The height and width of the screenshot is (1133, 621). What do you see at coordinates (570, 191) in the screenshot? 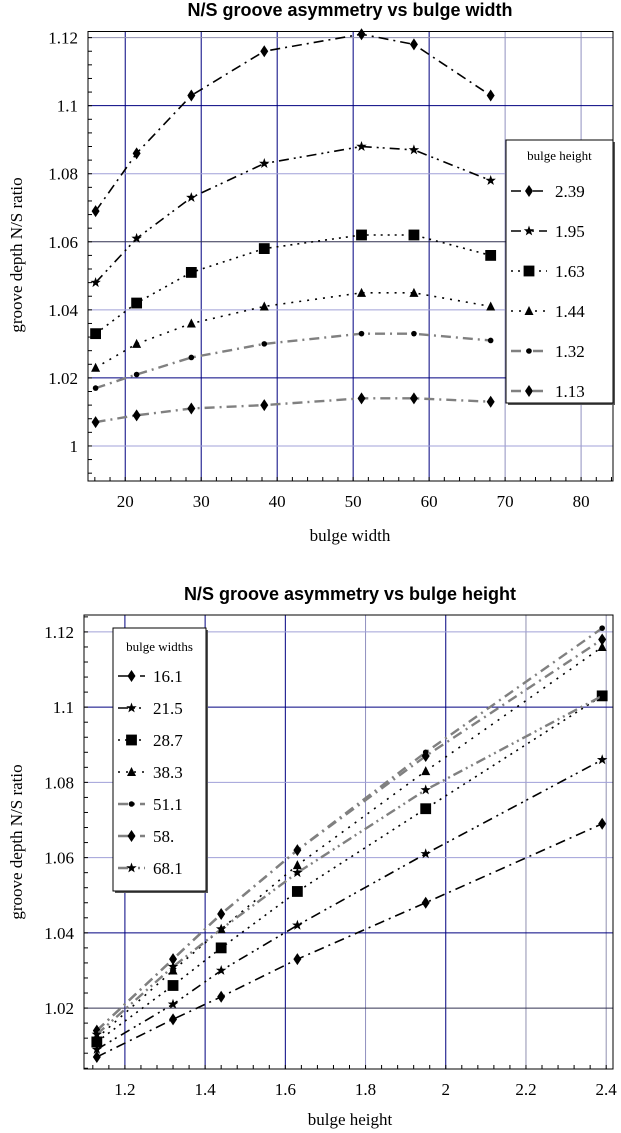
I see `legend-label: 2.39` at bounding box center [570, 191].